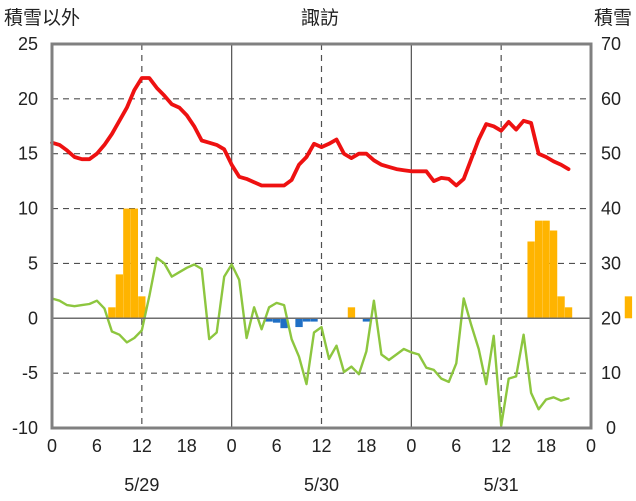  I want to click on right-tick-label: 30, so click(611, 263).